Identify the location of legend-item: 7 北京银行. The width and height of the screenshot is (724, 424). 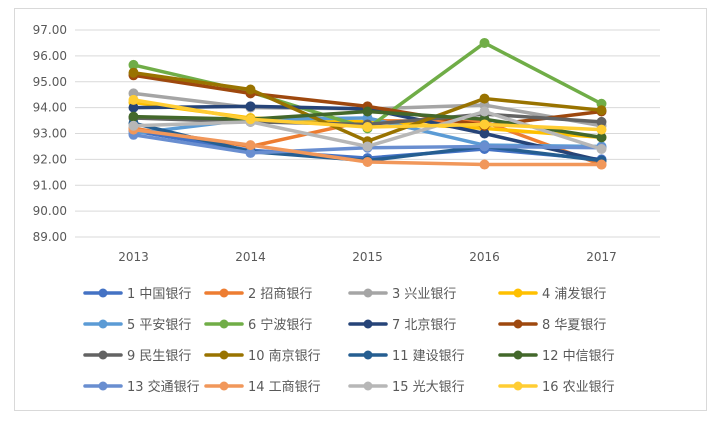
(402, 325).